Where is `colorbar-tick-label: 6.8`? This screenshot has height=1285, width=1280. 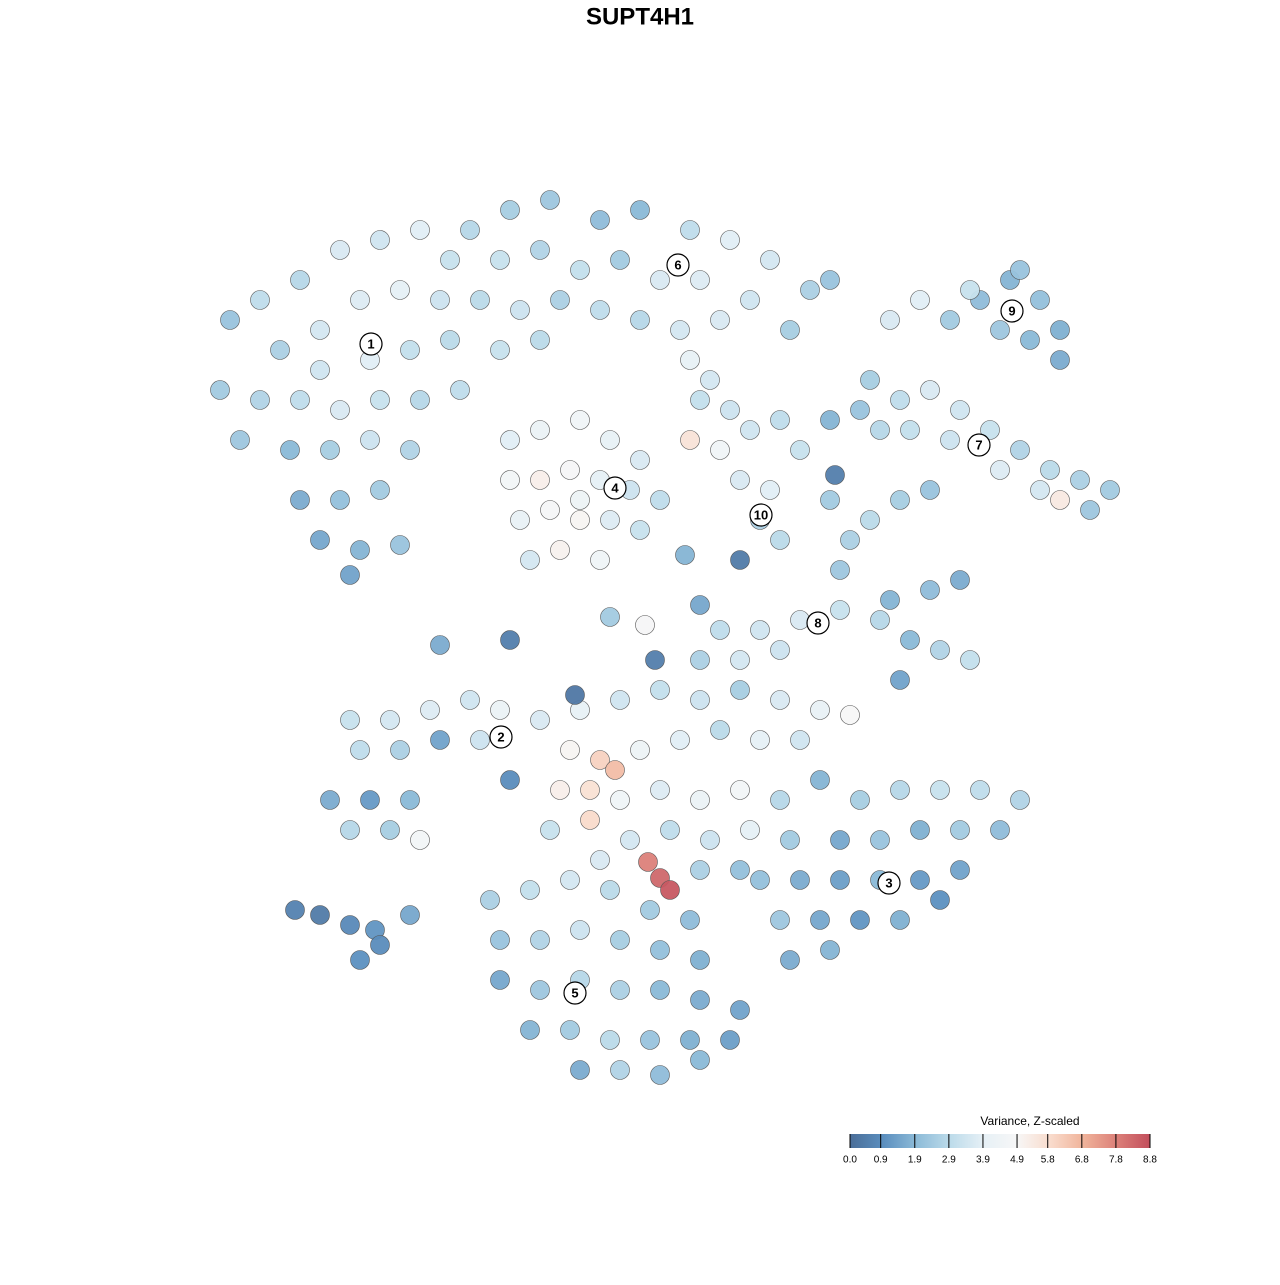
colorbar-tick-label: 6.8 is located at coordinates (1082, 1160).